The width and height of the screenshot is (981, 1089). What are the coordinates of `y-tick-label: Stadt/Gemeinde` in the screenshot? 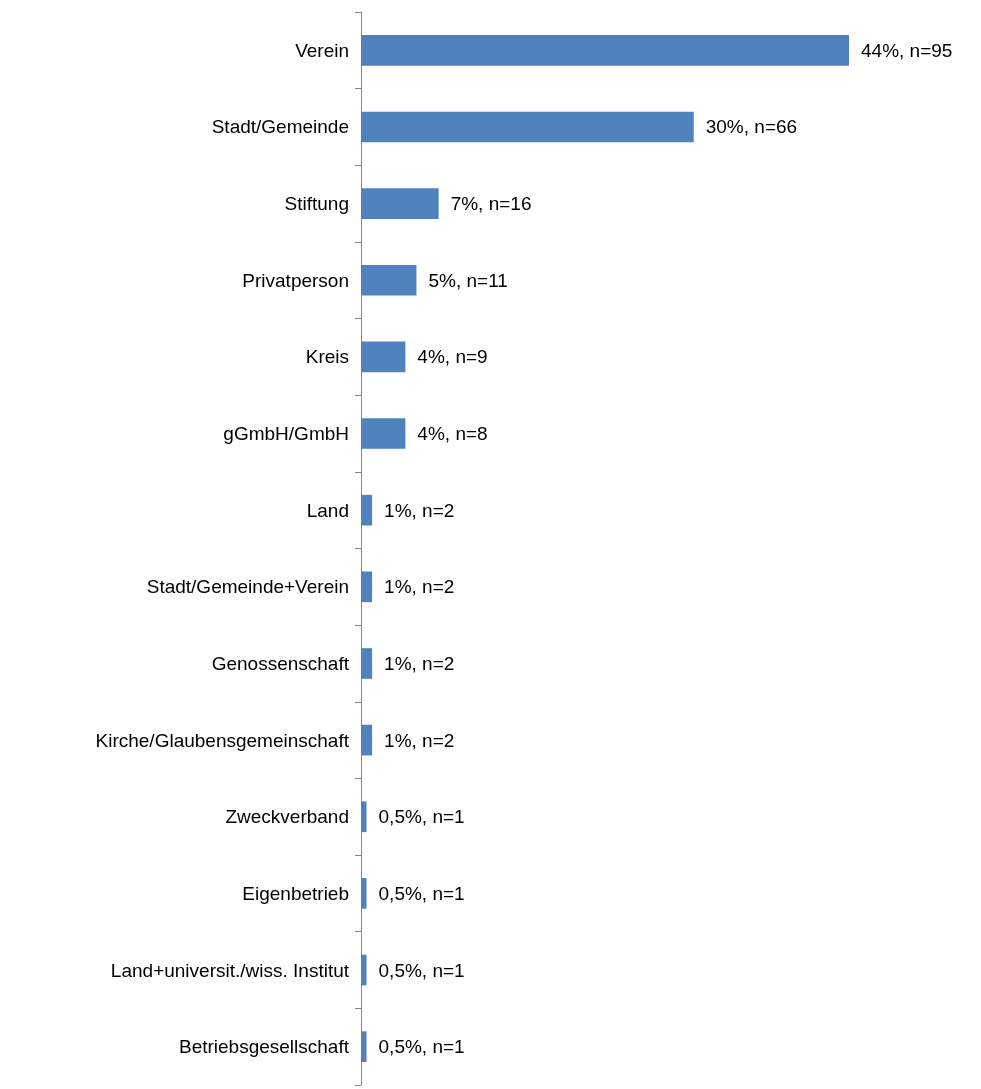 It's located at (280, 127).